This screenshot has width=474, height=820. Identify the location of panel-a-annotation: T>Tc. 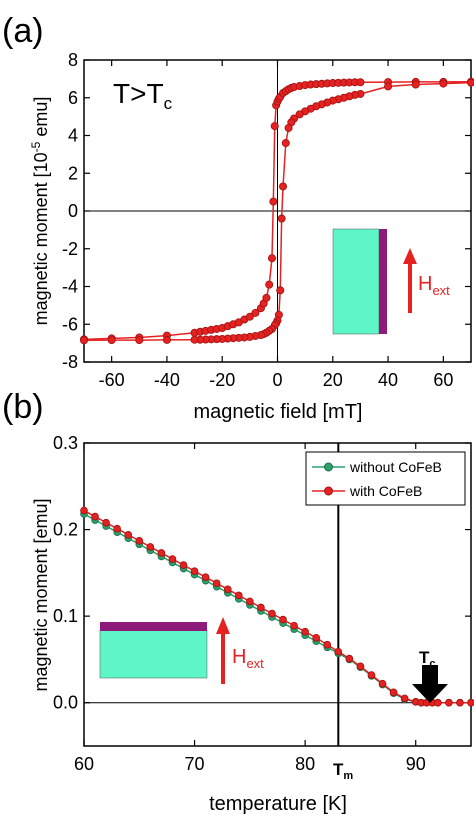
(143, 95).